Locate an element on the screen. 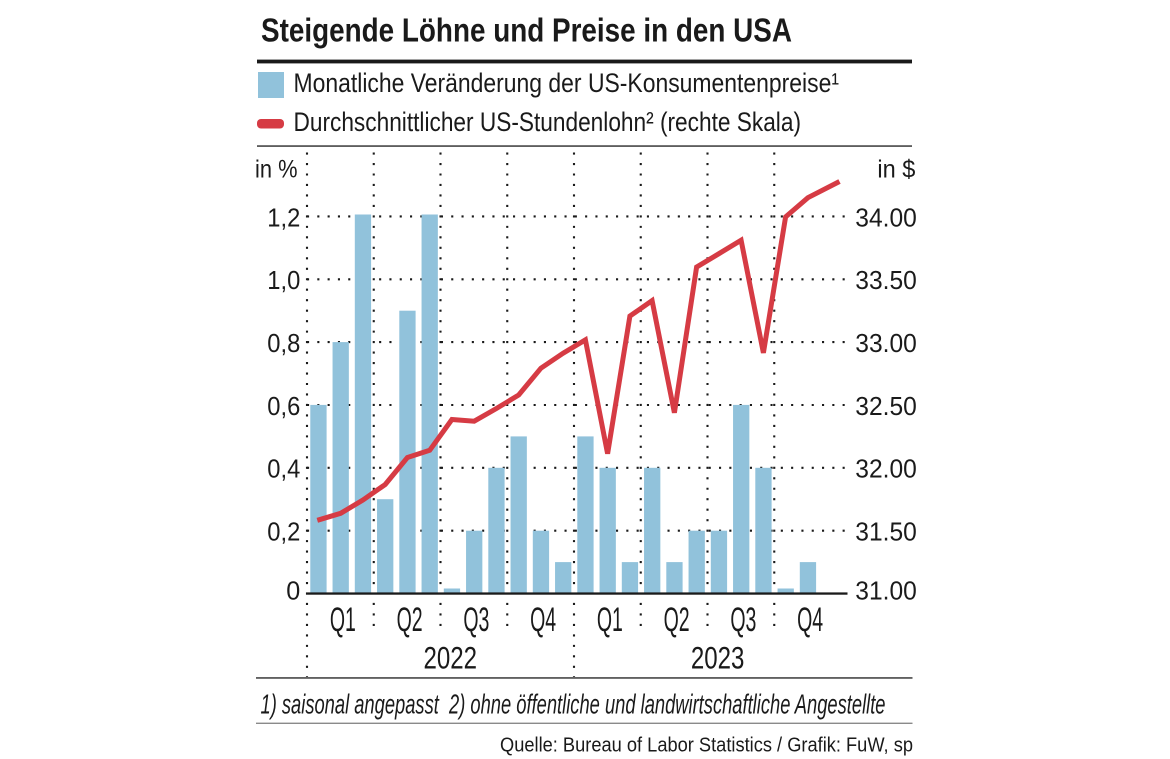 The image size is (1170, 759). svg-text: 31.00 is located at coordinates (886, 591).